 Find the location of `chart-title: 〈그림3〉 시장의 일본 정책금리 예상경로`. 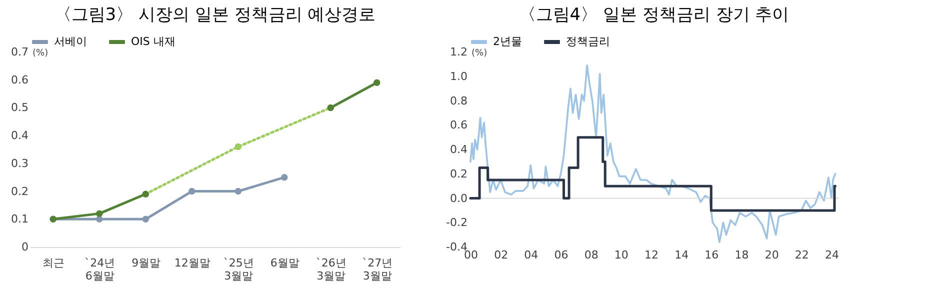

chart-title: 〈그림3〉 시장의 일본 정책금리 예상경로 is located at coordinates (215, 15).